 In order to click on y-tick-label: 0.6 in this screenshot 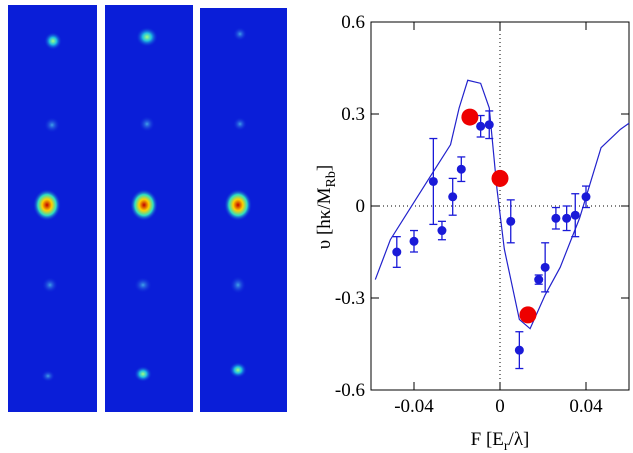, I will do `click(353, 22)`.